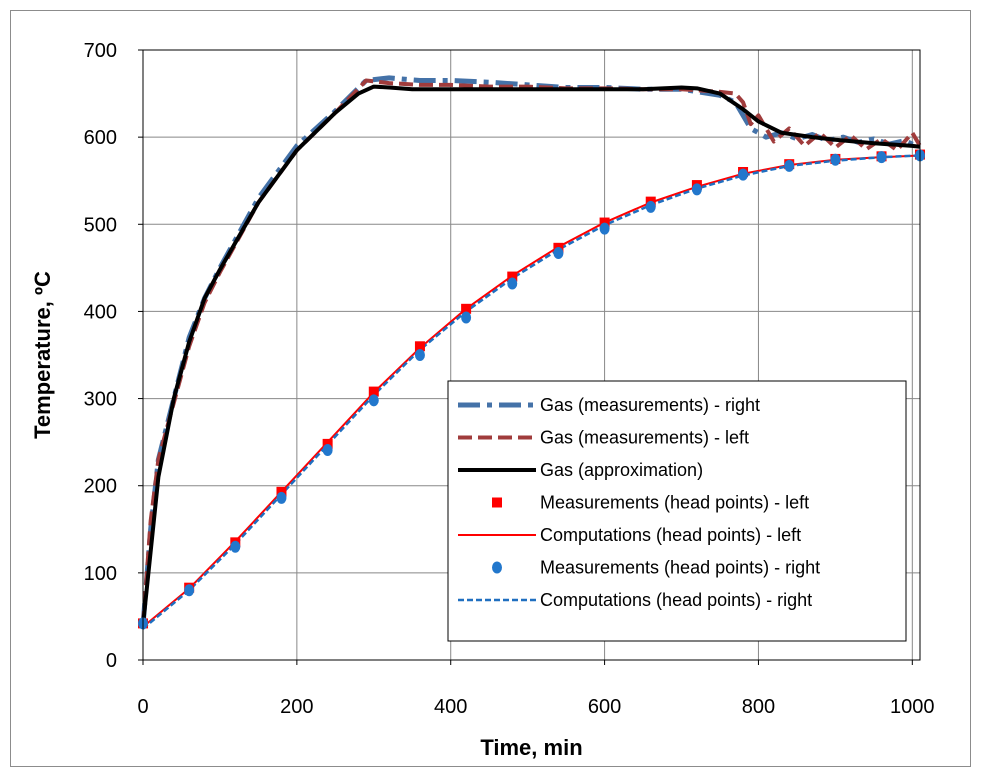  What do you see at coordinates (621, 470) in the screenshot?
I see `legend-label: Gas (approximation)` at bounding box center [621, 470].